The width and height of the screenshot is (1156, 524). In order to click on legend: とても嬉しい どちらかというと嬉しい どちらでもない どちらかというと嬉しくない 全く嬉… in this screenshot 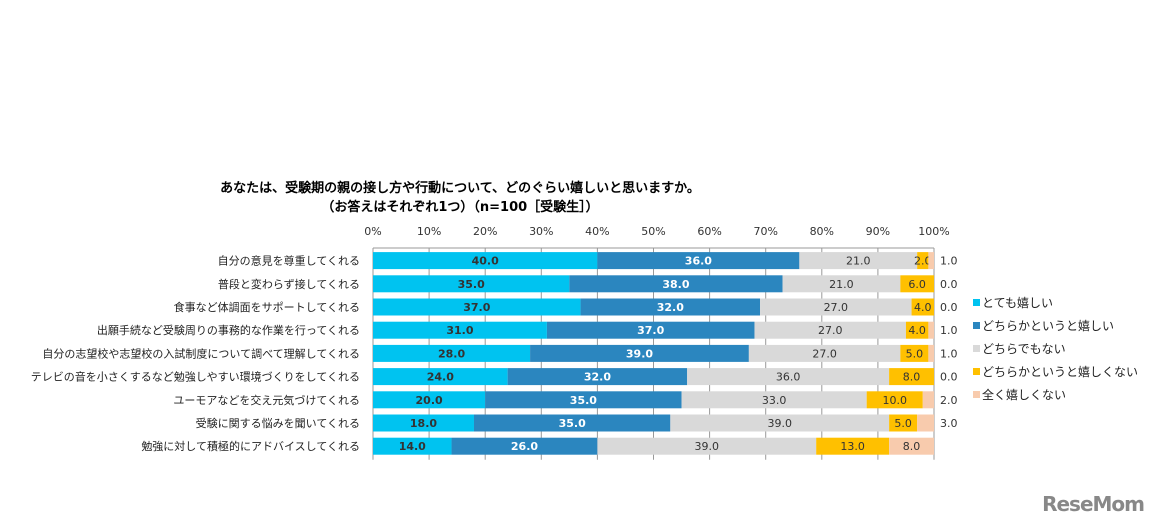, I will do `click(1055, 348)`.